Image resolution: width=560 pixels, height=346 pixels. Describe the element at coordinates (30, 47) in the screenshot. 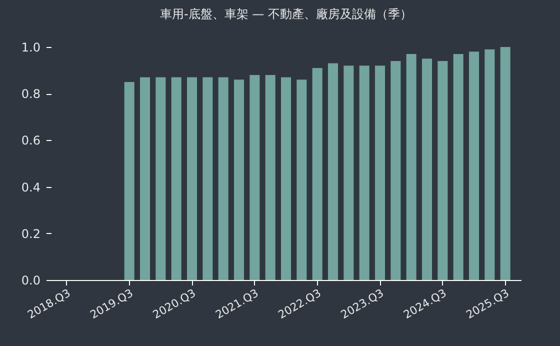

I see `y-tick-label: 1.0` at that location.